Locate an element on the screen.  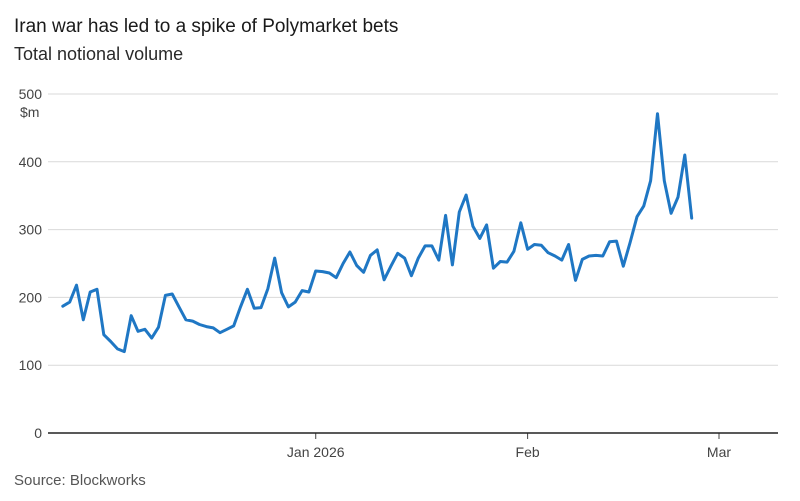
y-tick-label: 500 is located at coordinates (31, 94).